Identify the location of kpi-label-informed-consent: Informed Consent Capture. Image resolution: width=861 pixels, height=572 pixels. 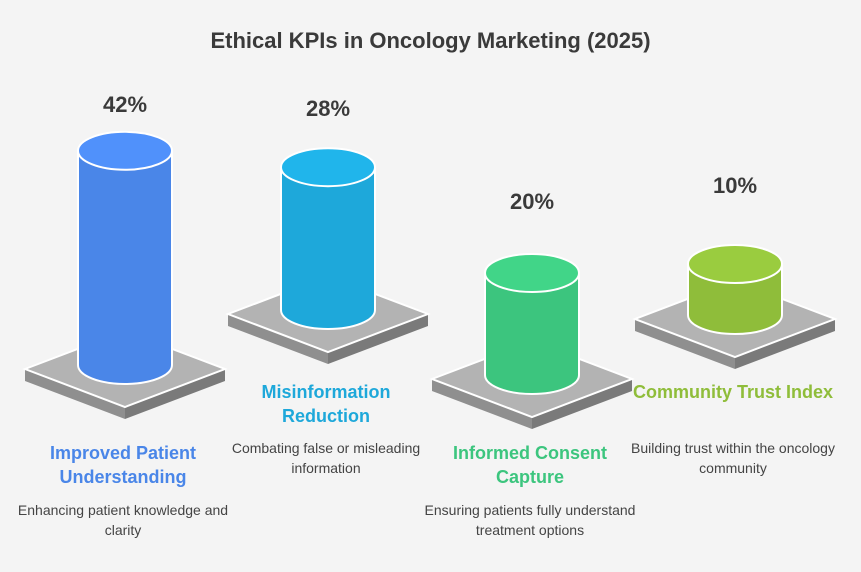
(529, 465).